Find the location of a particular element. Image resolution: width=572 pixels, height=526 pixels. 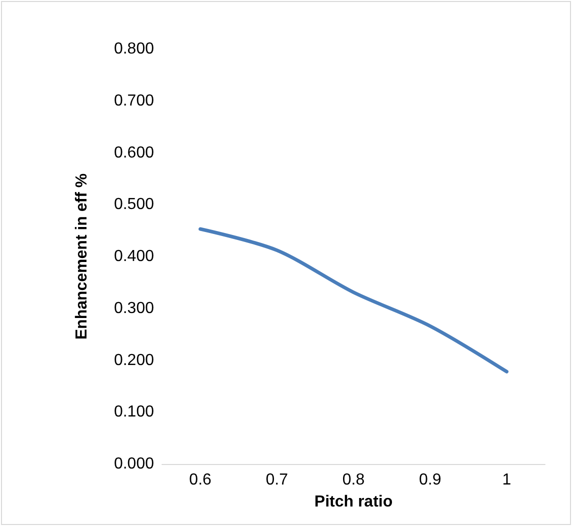

x-tick-label: 0.8 is located at coordinates (353, 480).